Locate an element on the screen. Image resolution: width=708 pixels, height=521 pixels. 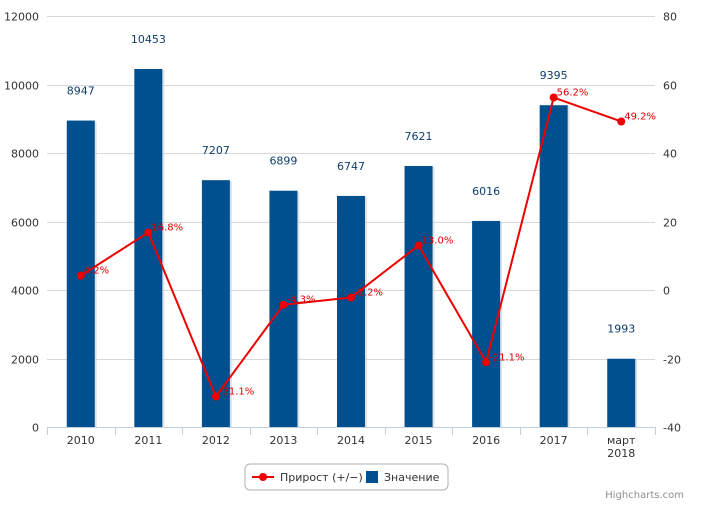
x-tick-label: март 2018 is located at coordinates (621, 447).